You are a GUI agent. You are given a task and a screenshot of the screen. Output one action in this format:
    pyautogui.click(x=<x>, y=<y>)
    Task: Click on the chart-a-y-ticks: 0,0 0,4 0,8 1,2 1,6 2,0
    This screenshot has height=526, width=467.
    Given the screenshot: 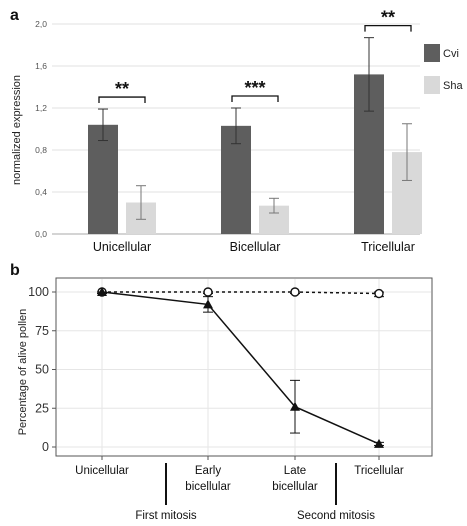 What is the action you would take?
    pyautogui.click(x=41, y=129)
    